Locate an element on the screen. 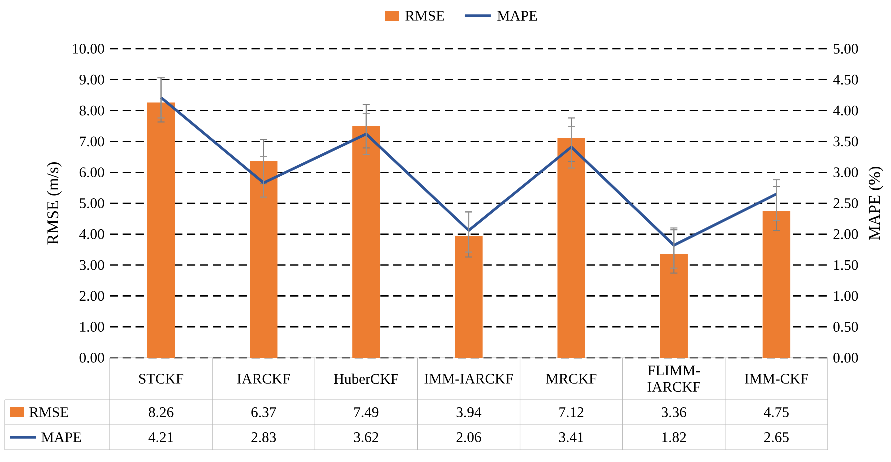 Image resolution: width=891 pixels, height=462 pixels. x-tick-label: IMM-IARCKF is located at coordinates (469, 379).